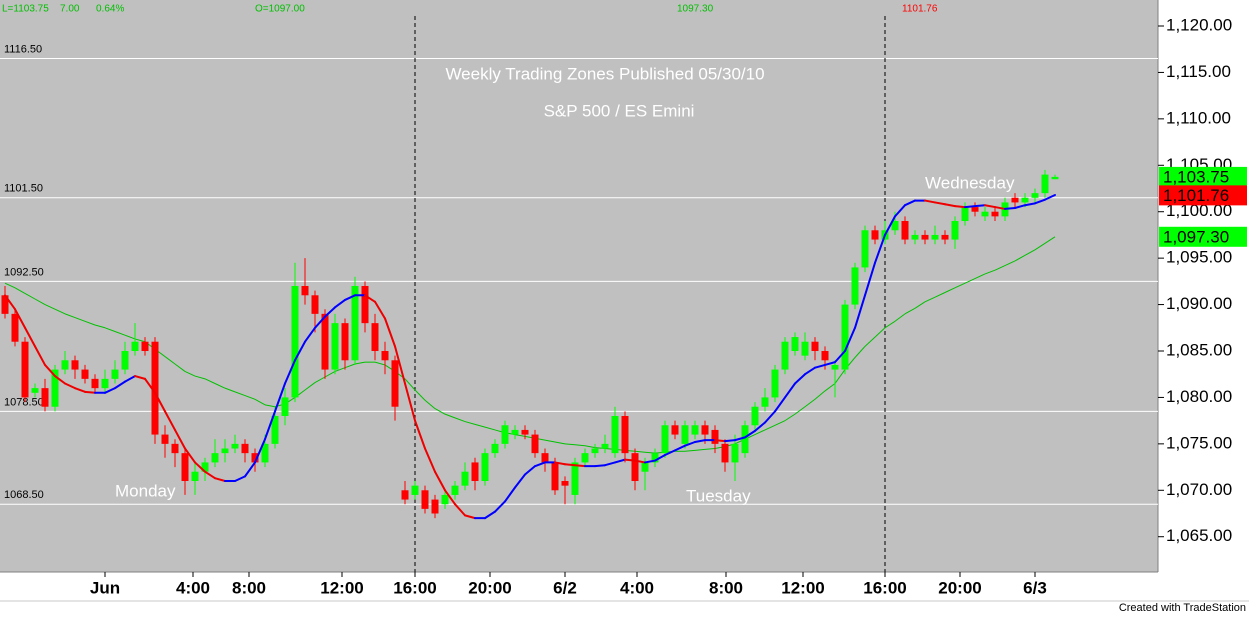 The height and width of the screenshot is (620, 1249). Describe the element at coordinates (1199, 349) in the screenshot. I see `y-tick-label: 1,085.00` at that location.